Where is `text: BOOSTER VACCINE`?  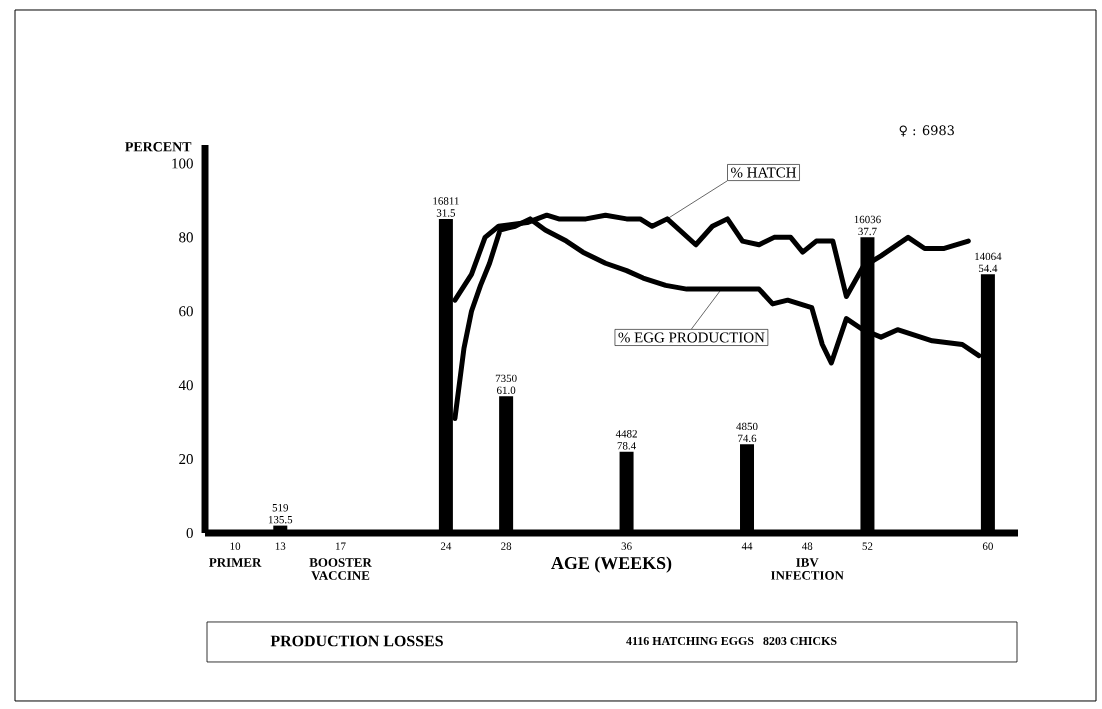 text: BOOSTER VACCINE is located at coordinates (340, 569).